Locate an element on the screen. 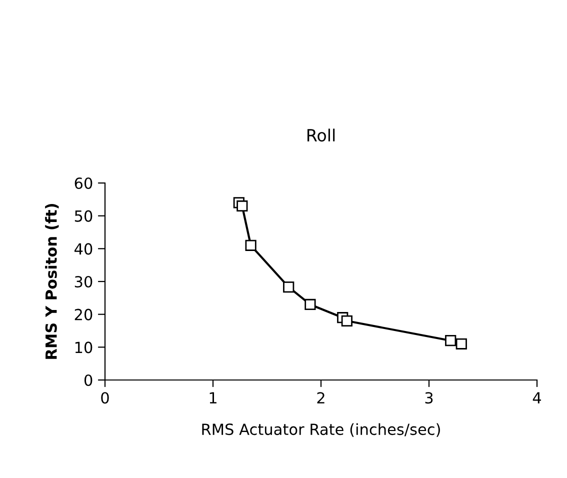  y-tick-label: 30 is located at coordinates (83, 282).